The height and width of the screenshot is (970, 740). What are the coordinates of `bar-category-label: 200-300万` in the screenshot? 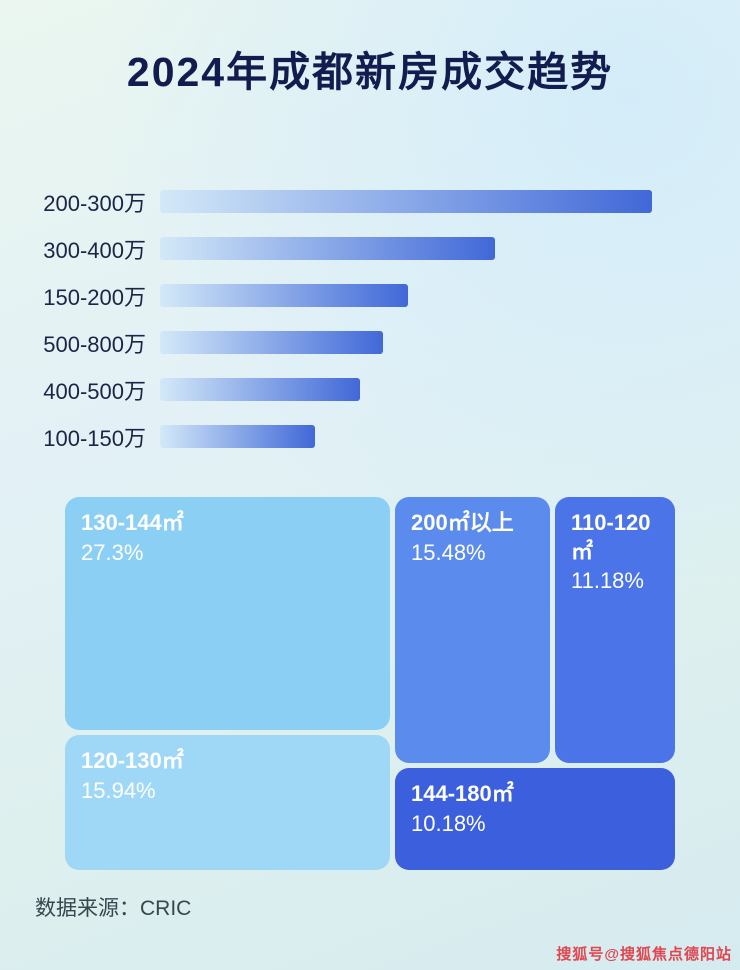 It's located at (94, 203).